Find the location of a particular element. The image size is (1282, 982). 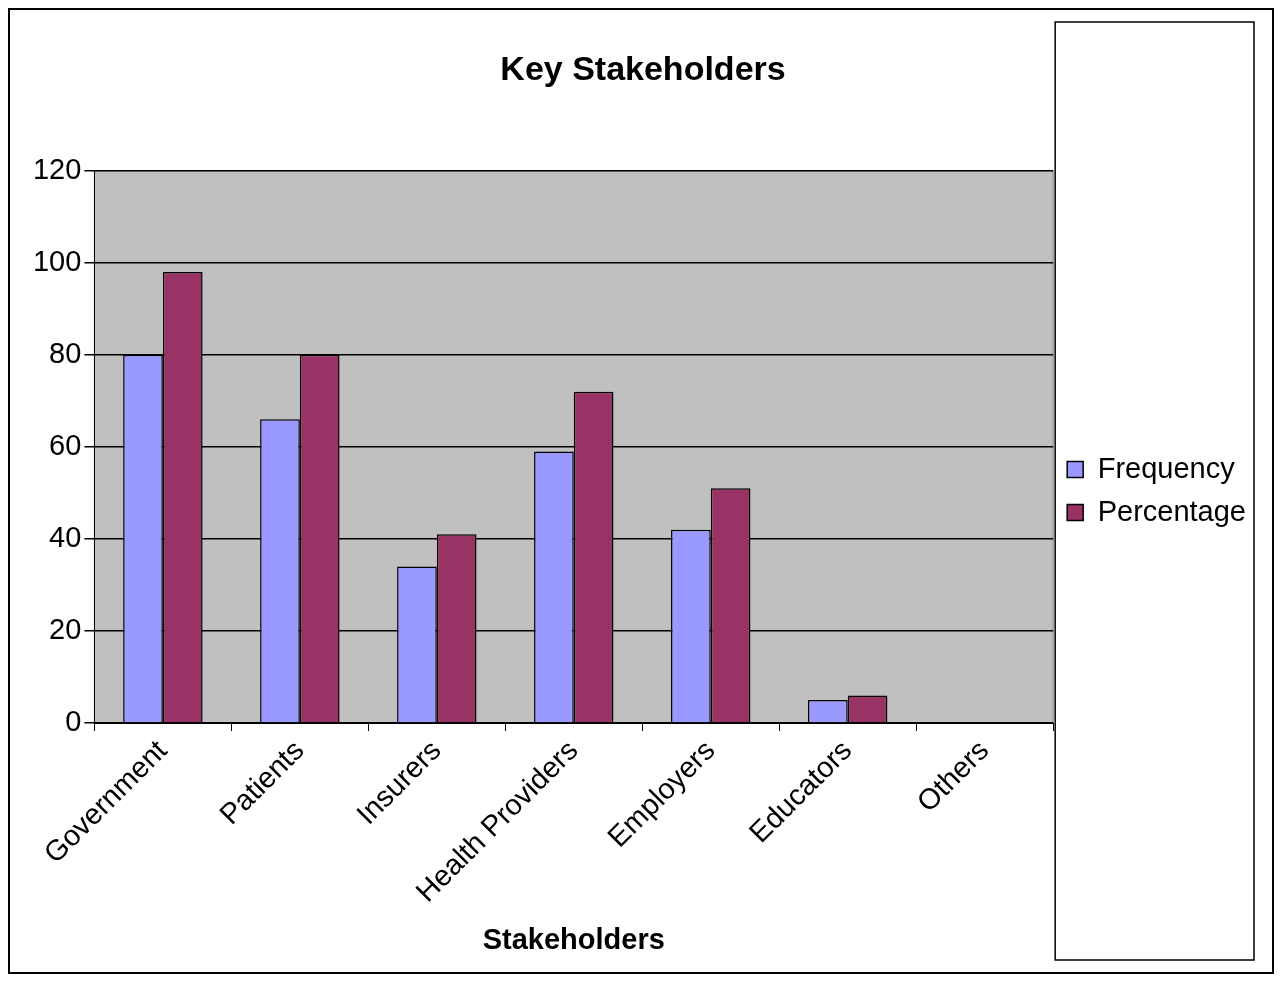

y-tick-label: 120 is located at coordinates (57, 168).